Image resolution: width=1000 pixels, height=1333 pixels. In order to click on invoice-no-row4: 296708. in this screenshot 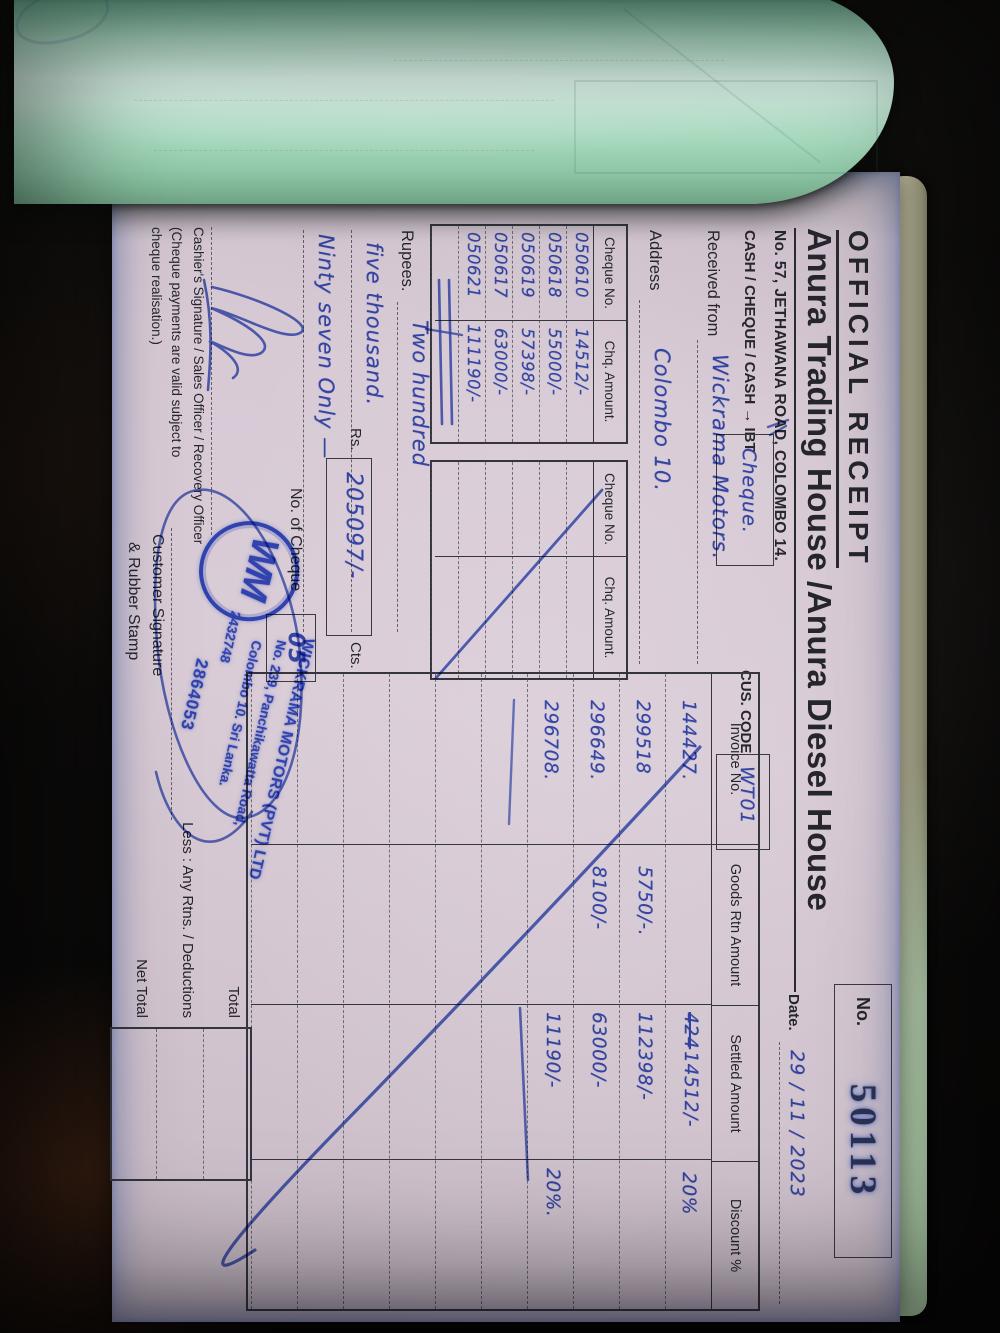, I will do `click(550, 740)`.